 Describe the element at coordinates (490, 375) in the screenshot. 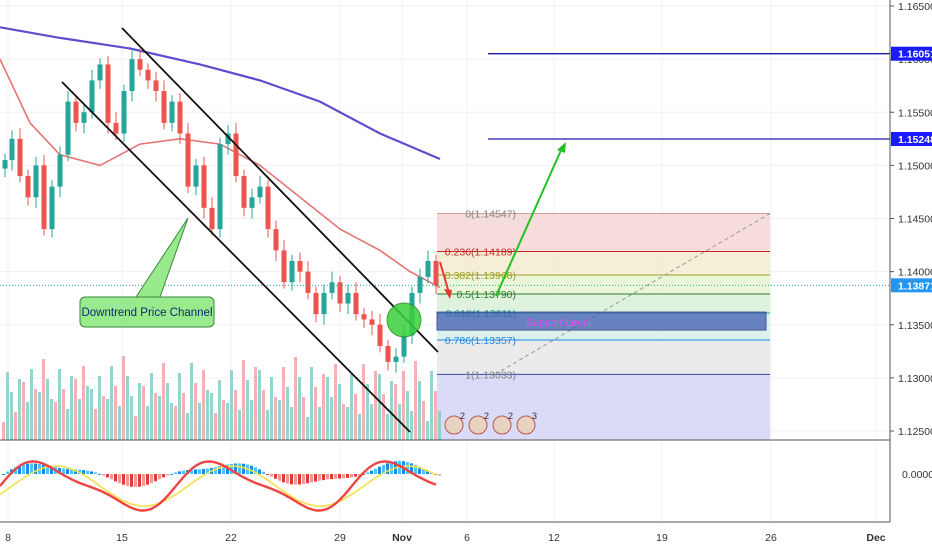

I see `fib-label: 1(1.13033)` at that location.